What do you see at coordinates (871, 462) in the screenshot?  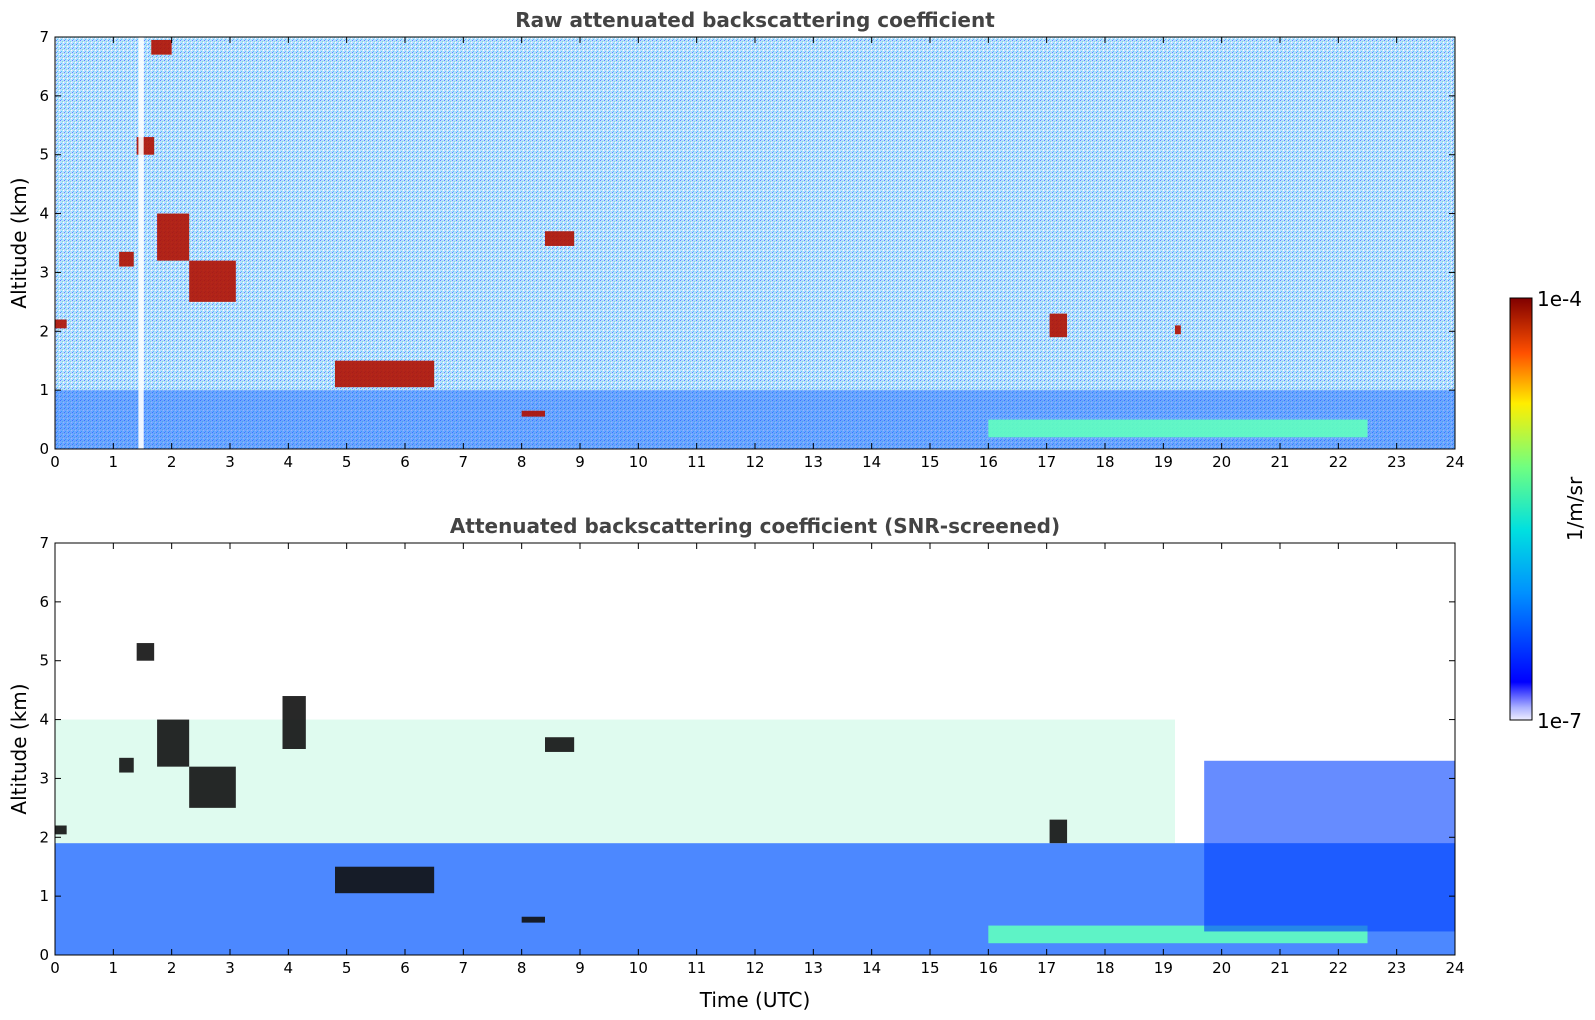 I see `x-tick-label: 14` at bounding box center [871, 462].